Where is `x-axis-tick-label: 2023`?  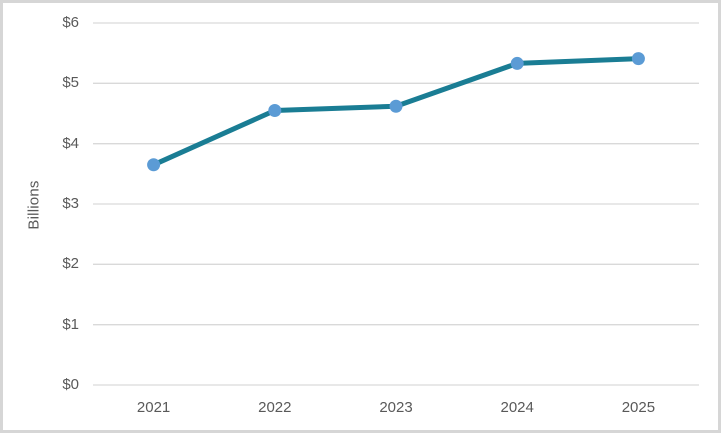 x-axis-tick-label: 2023 is located at coordinates (396, 407).